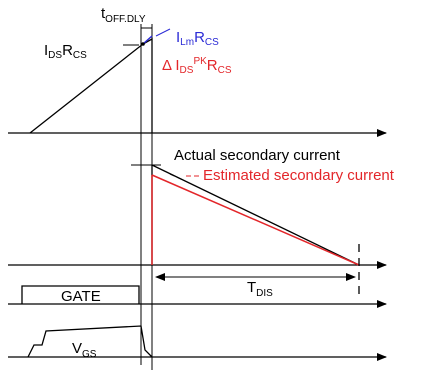  I want to click on ilm-rcs-leader, so click(163, 32).